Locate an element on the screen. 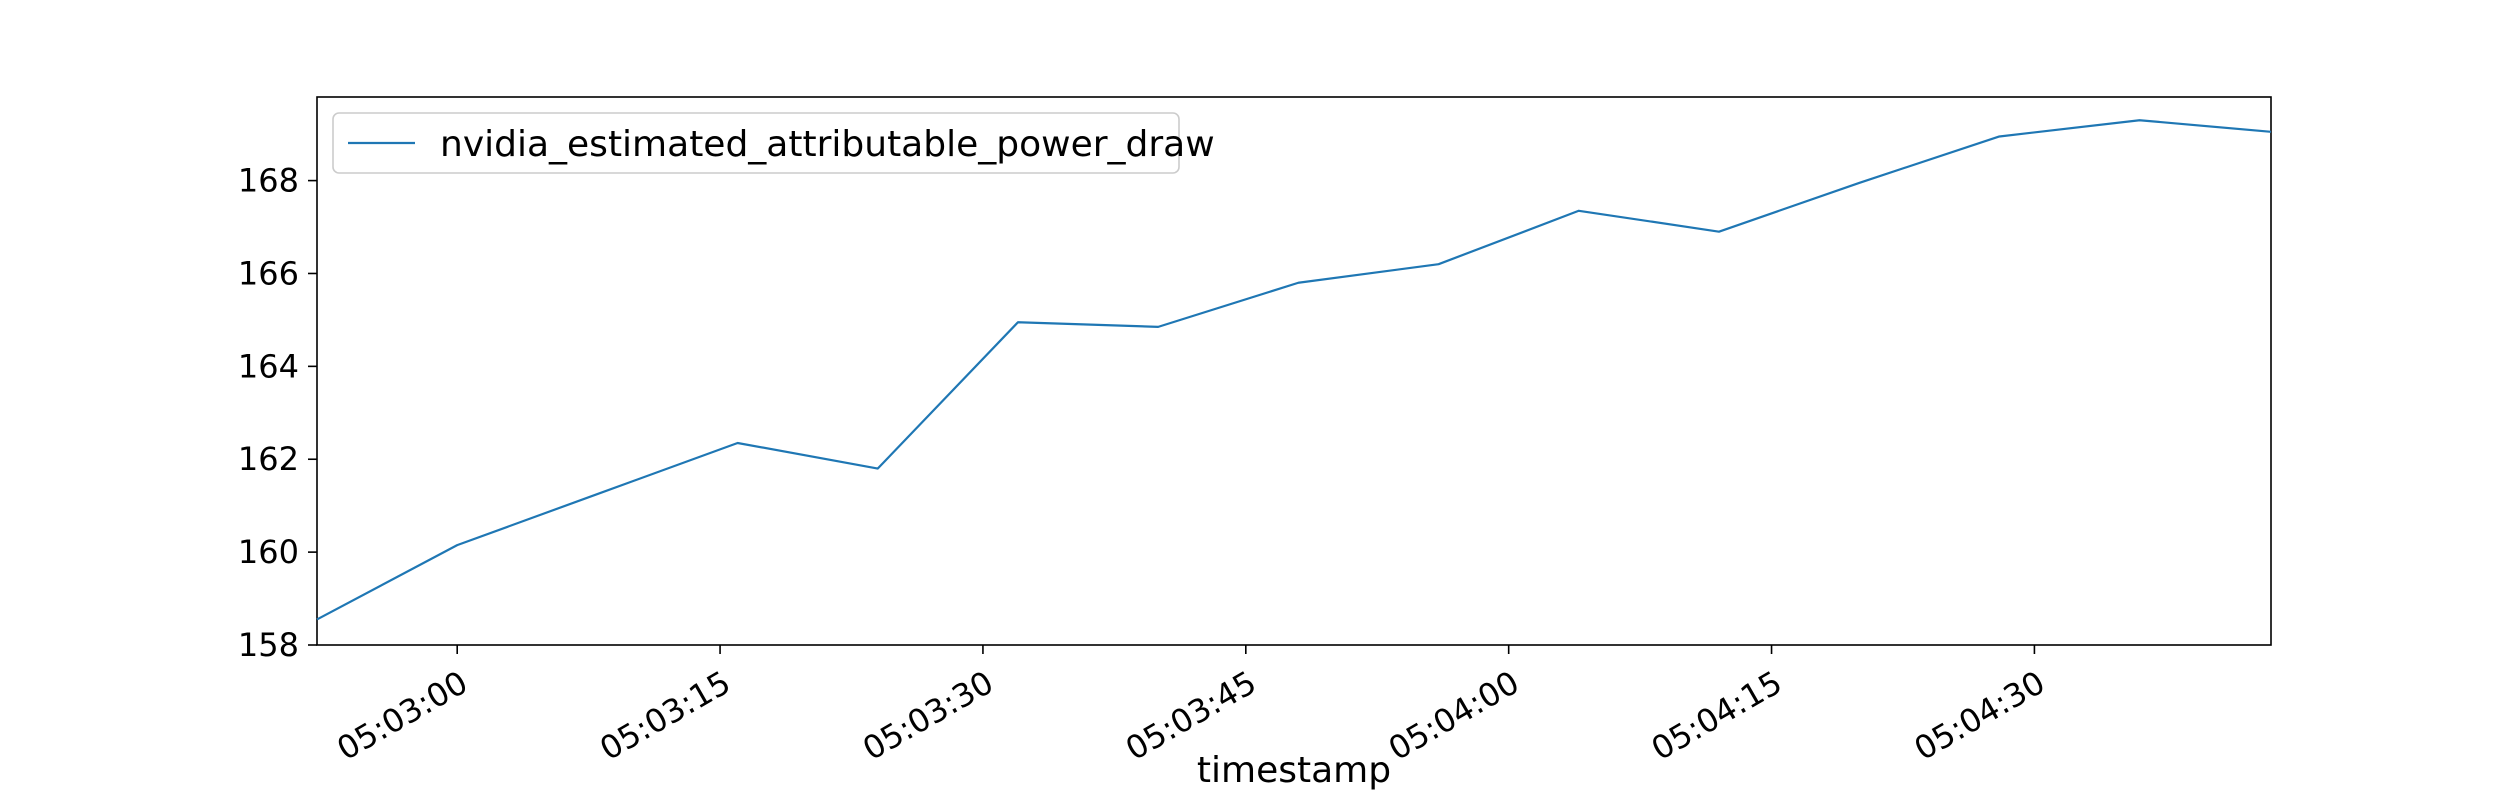 The height and width of the screenshot is (800, 2500). legend: nvidia_estimated_attributable_power_draw is located at coordinates (773, 143).